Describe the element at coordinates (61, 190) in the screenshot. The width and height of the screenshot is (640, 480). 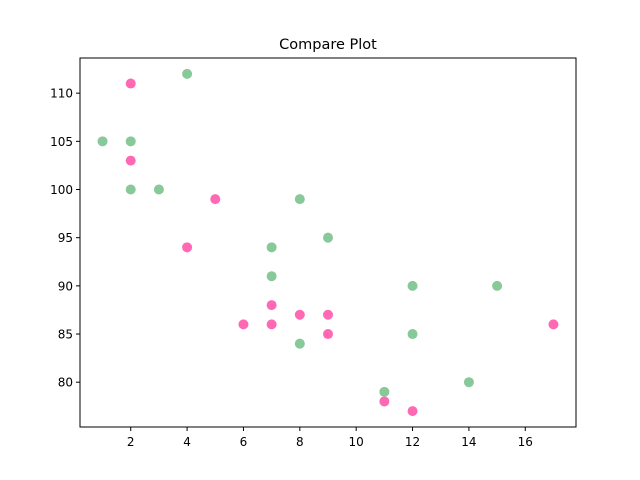
I see `y-tick-label: 100` at that location.